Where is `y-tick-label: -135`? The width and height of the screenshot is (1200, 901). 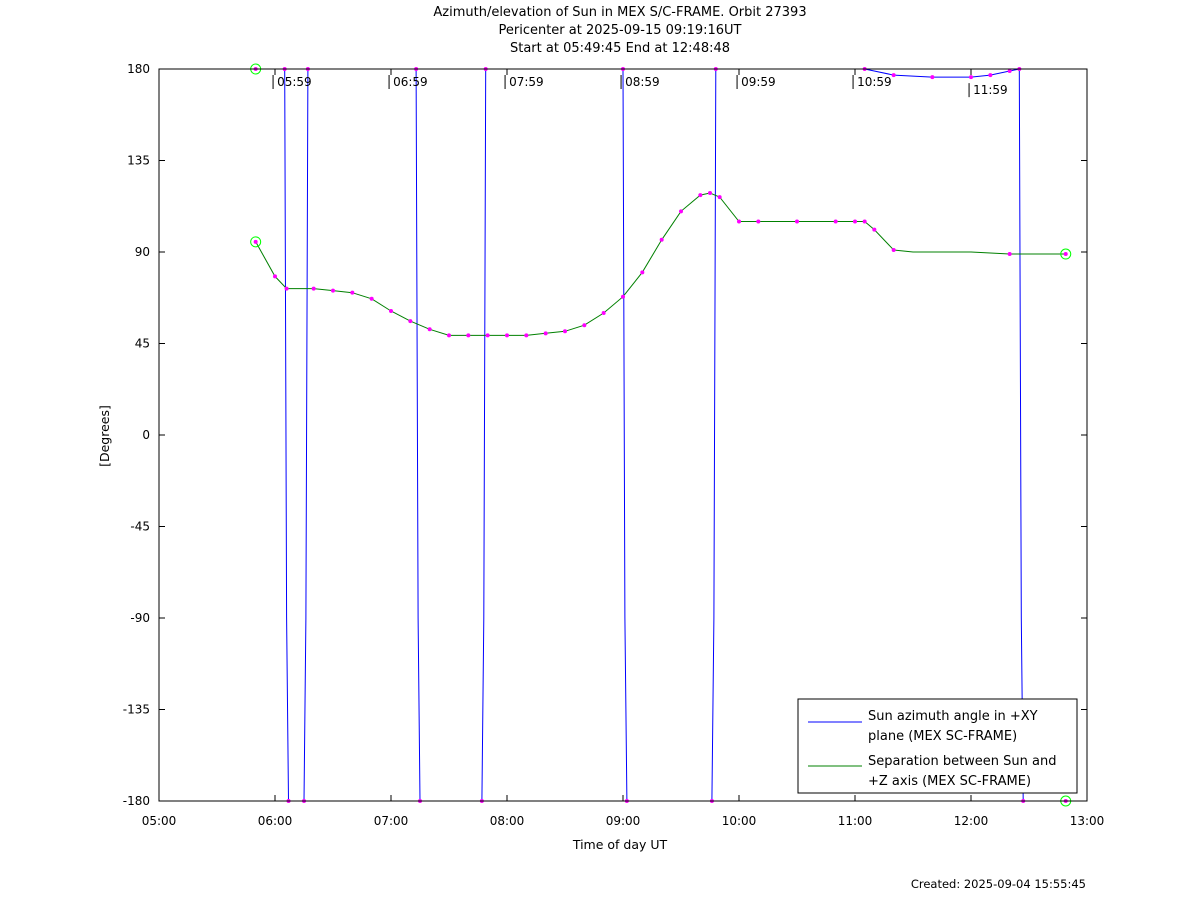
y-tick-label: -135 is located at coordinates (136, 710).